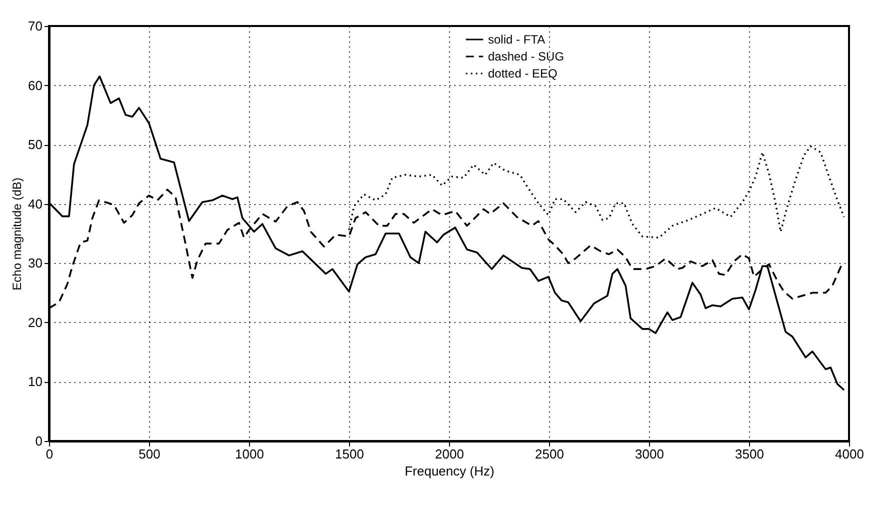 The height and width of the screenshot is (522, 891). Describe the element at coordinates (849, 454) in the screenshot. I see `x-tick-label: 4000` at that location.